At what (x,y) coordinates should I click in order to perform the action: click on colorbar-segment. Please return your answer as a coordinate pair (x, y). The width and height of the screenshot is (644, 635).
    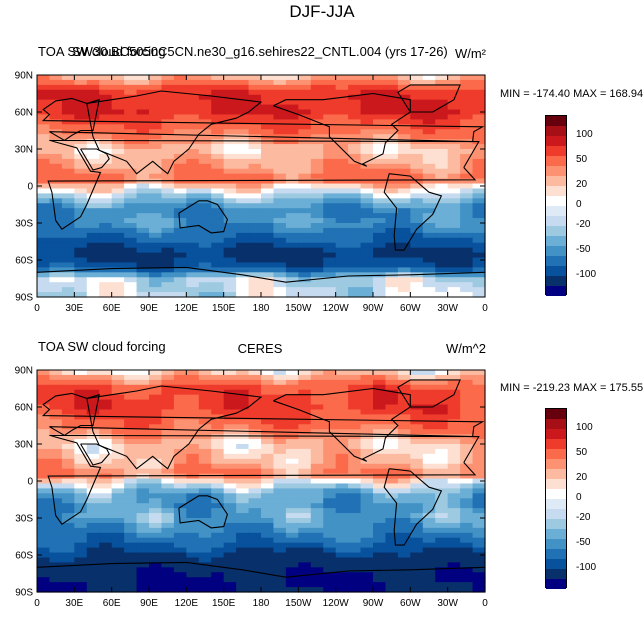
    Looking at the image, I should click on (556, 141).